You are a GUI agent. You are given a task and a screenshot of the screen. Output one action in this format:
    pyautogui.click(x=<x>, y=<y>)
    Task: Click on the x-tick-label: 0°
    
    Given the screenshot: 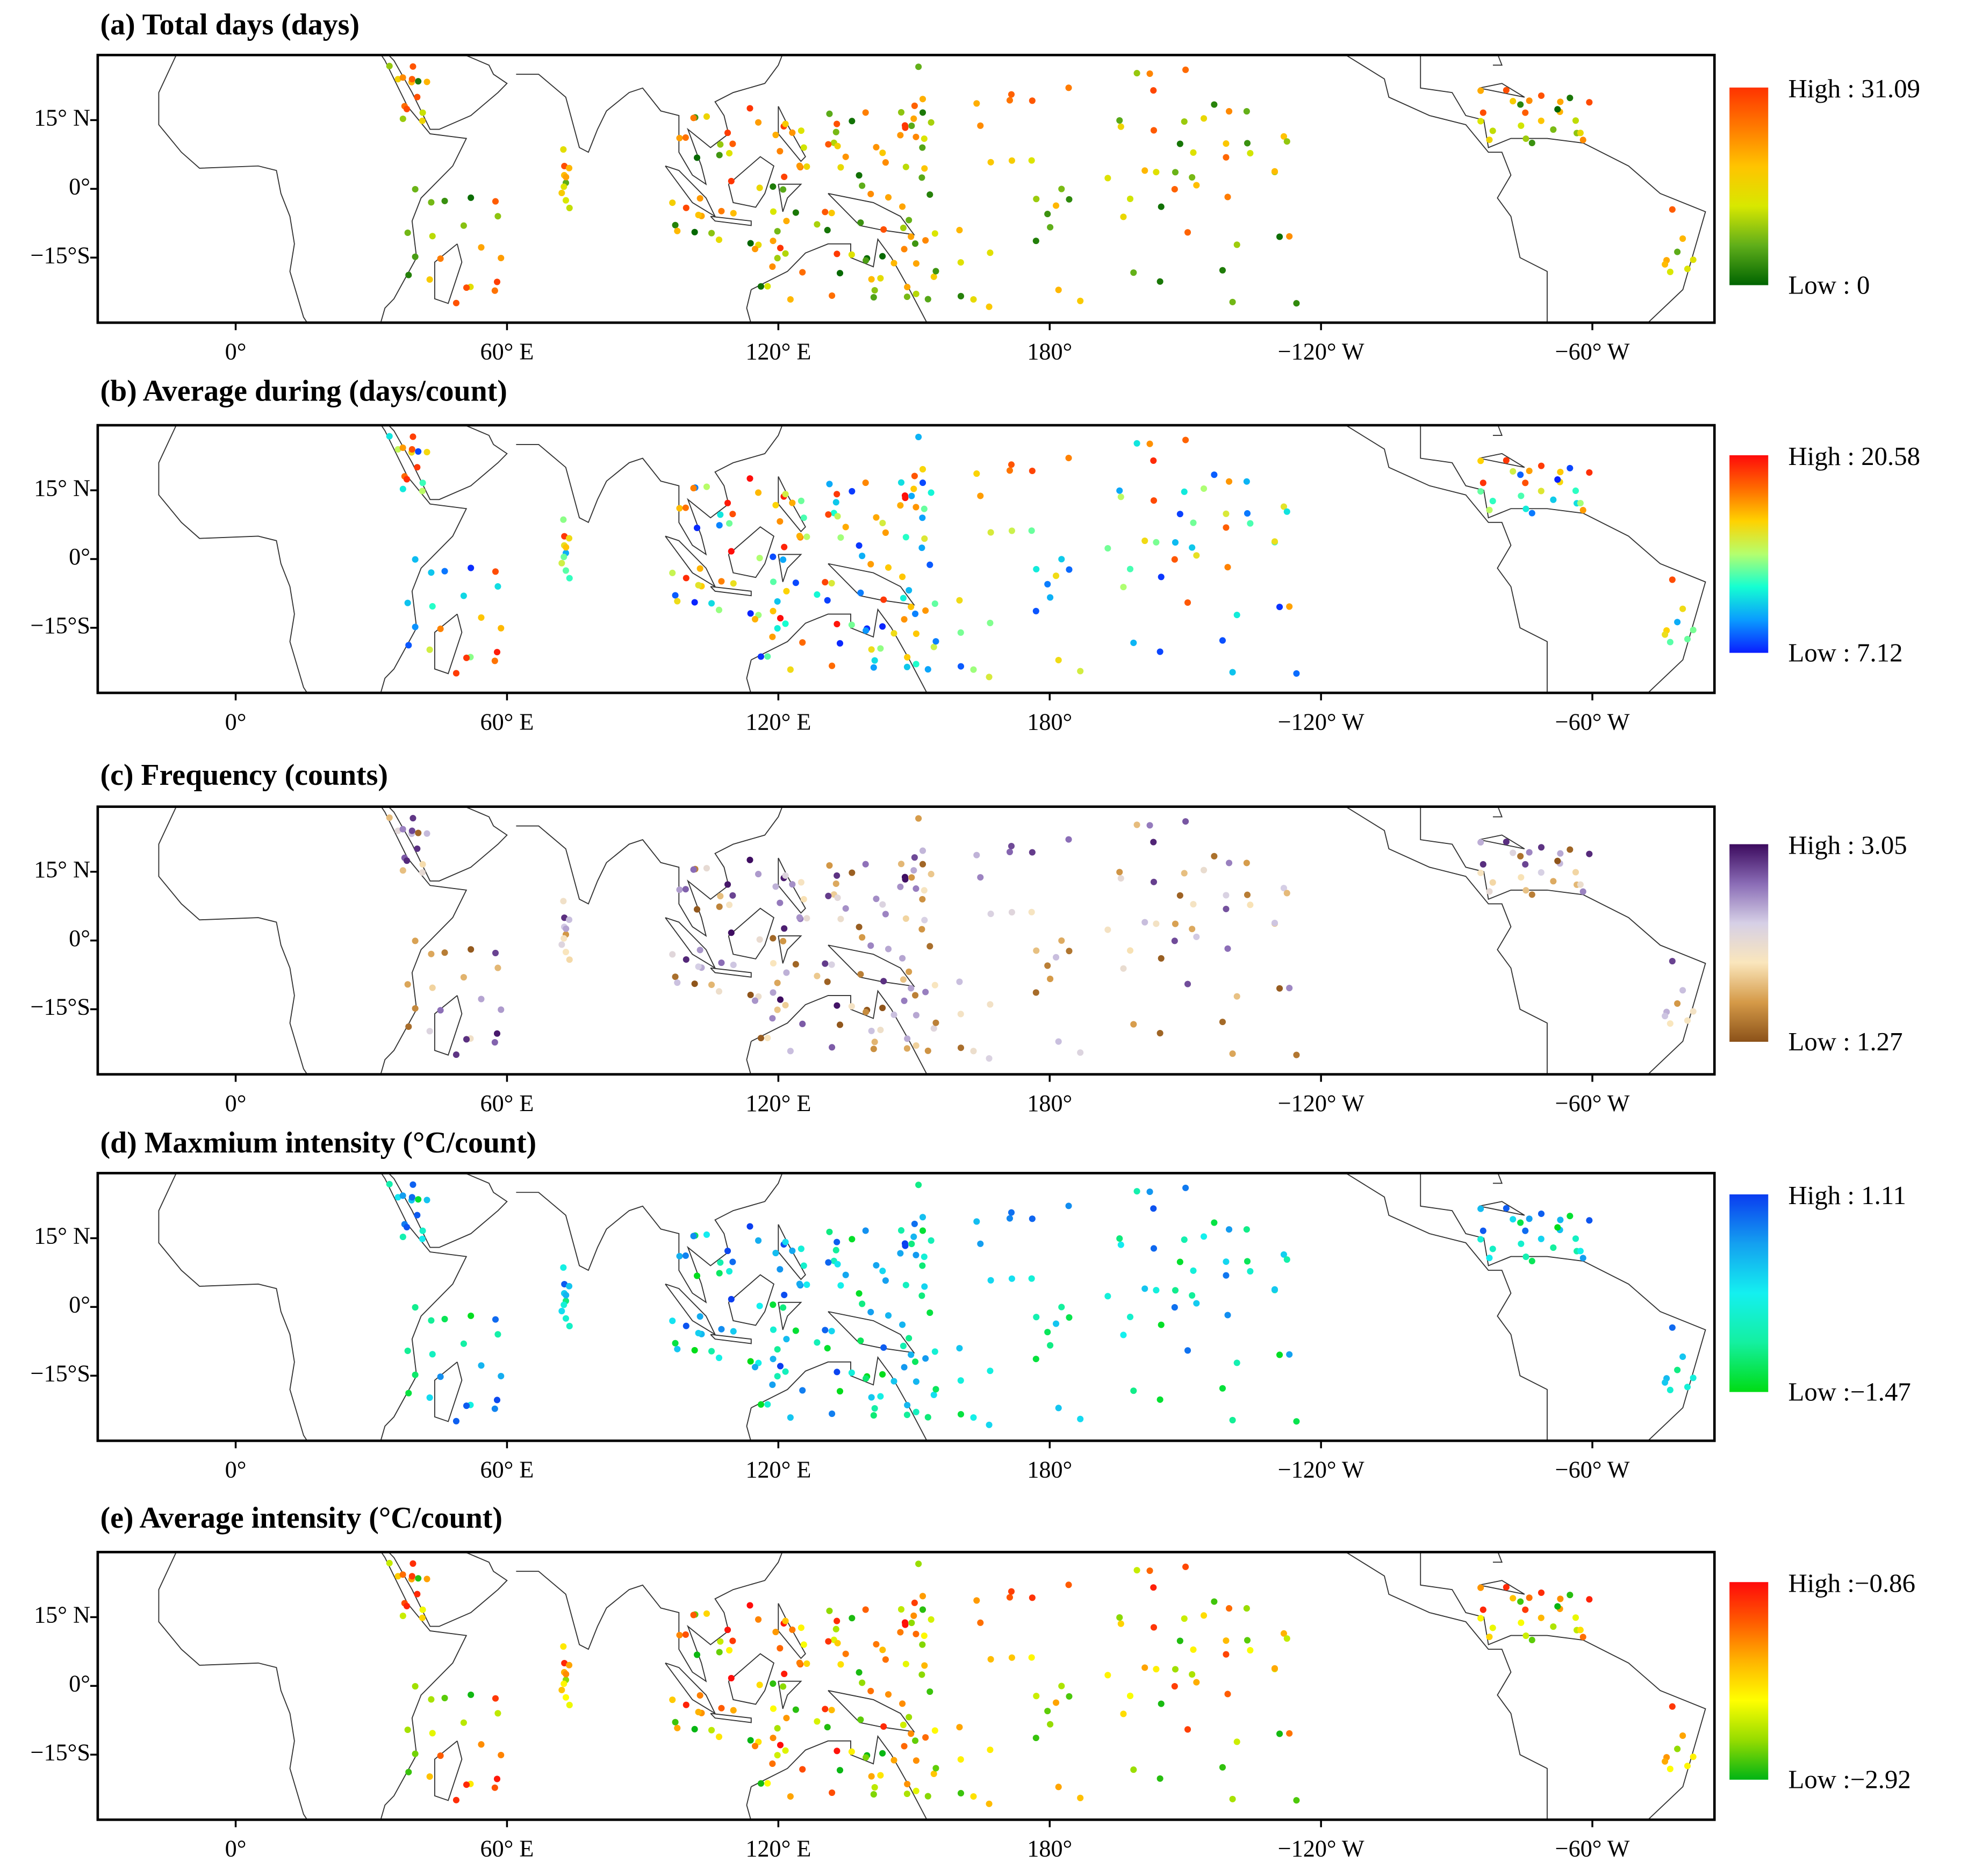 What is the action you would take?
    pyautogui.click(x=236, y=352)
    